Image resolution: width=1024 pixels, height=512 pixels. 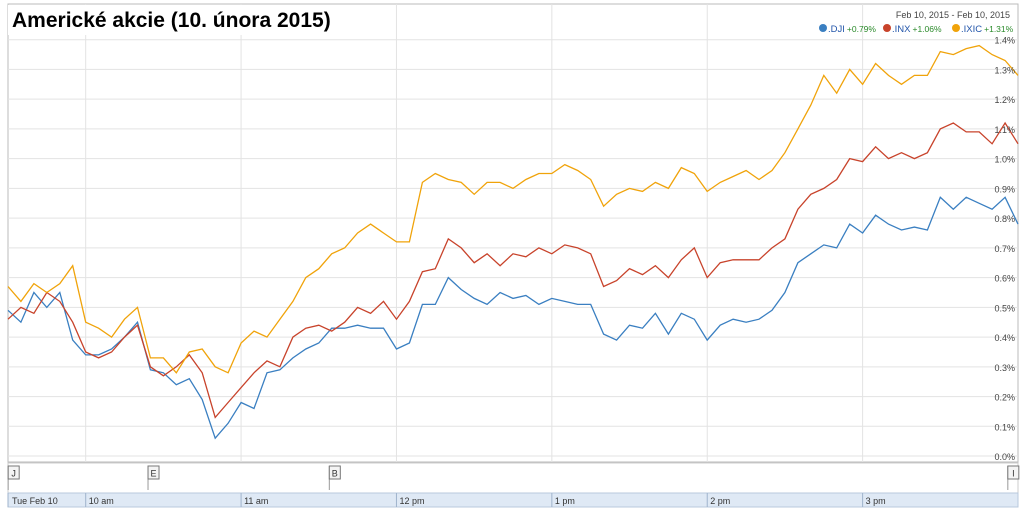 I want to click on date-range: Feb 10, 2015 - Feb 10, 2015, so click(x=953, y=15).